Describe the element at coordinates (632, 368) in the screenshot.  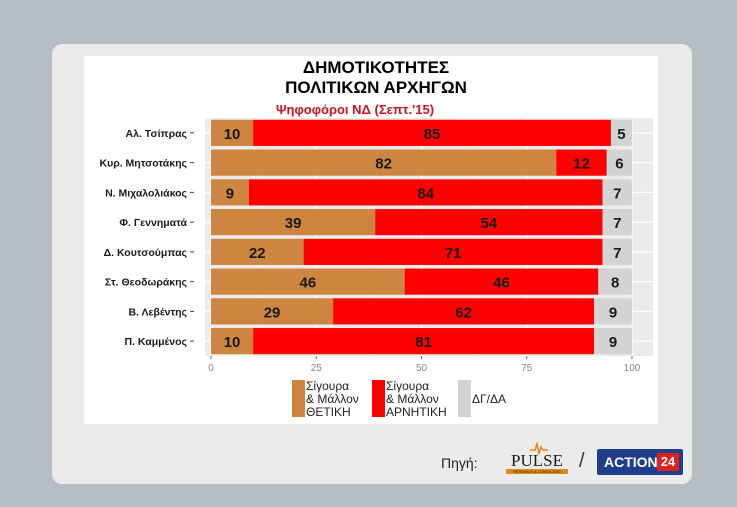
I see `x-tick-label: 100` at that location.